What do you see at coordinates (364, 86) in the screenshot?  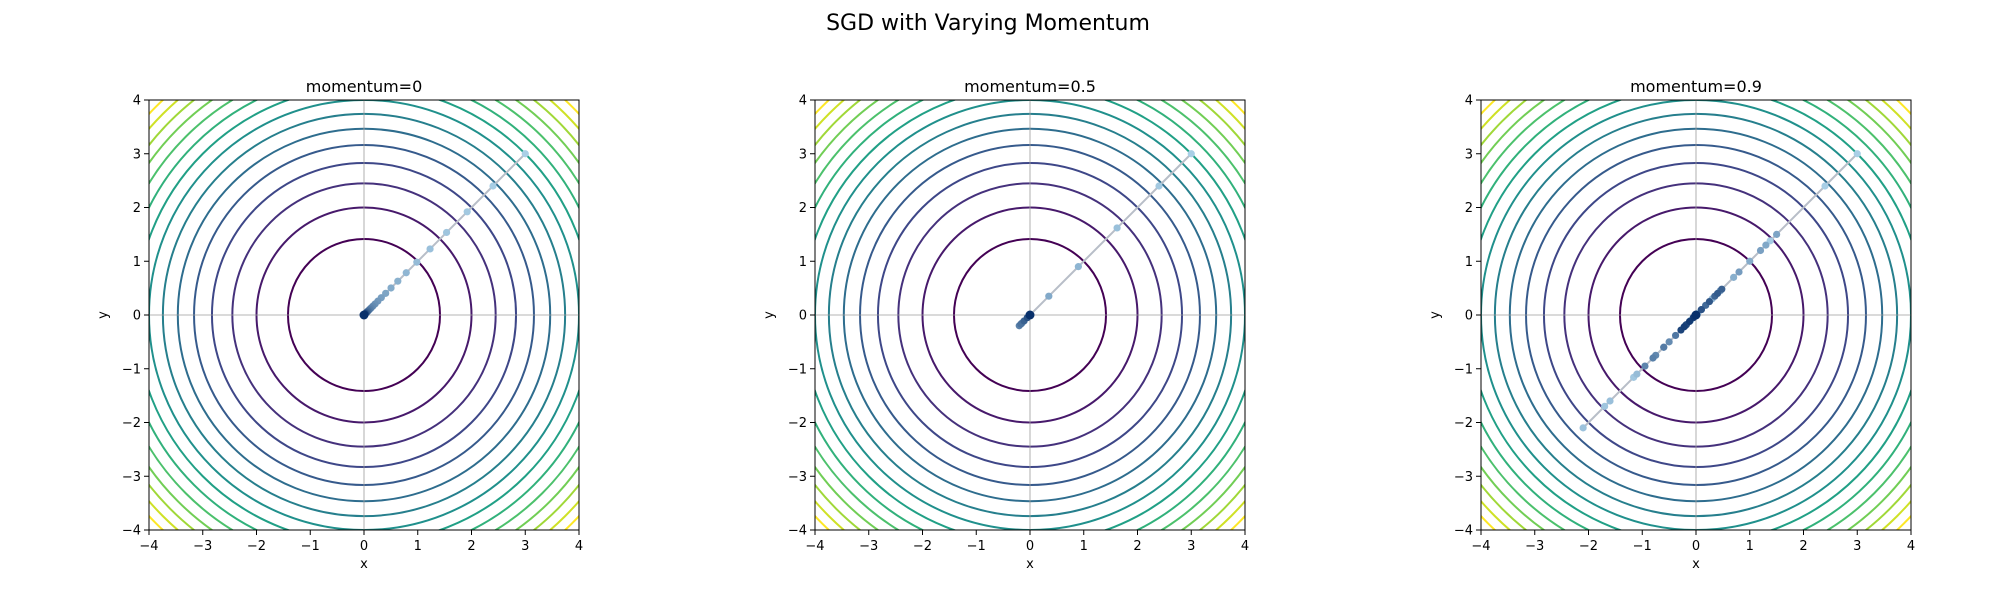 I see `subplot-title: momentum=0` at bounding box center [364, 86].